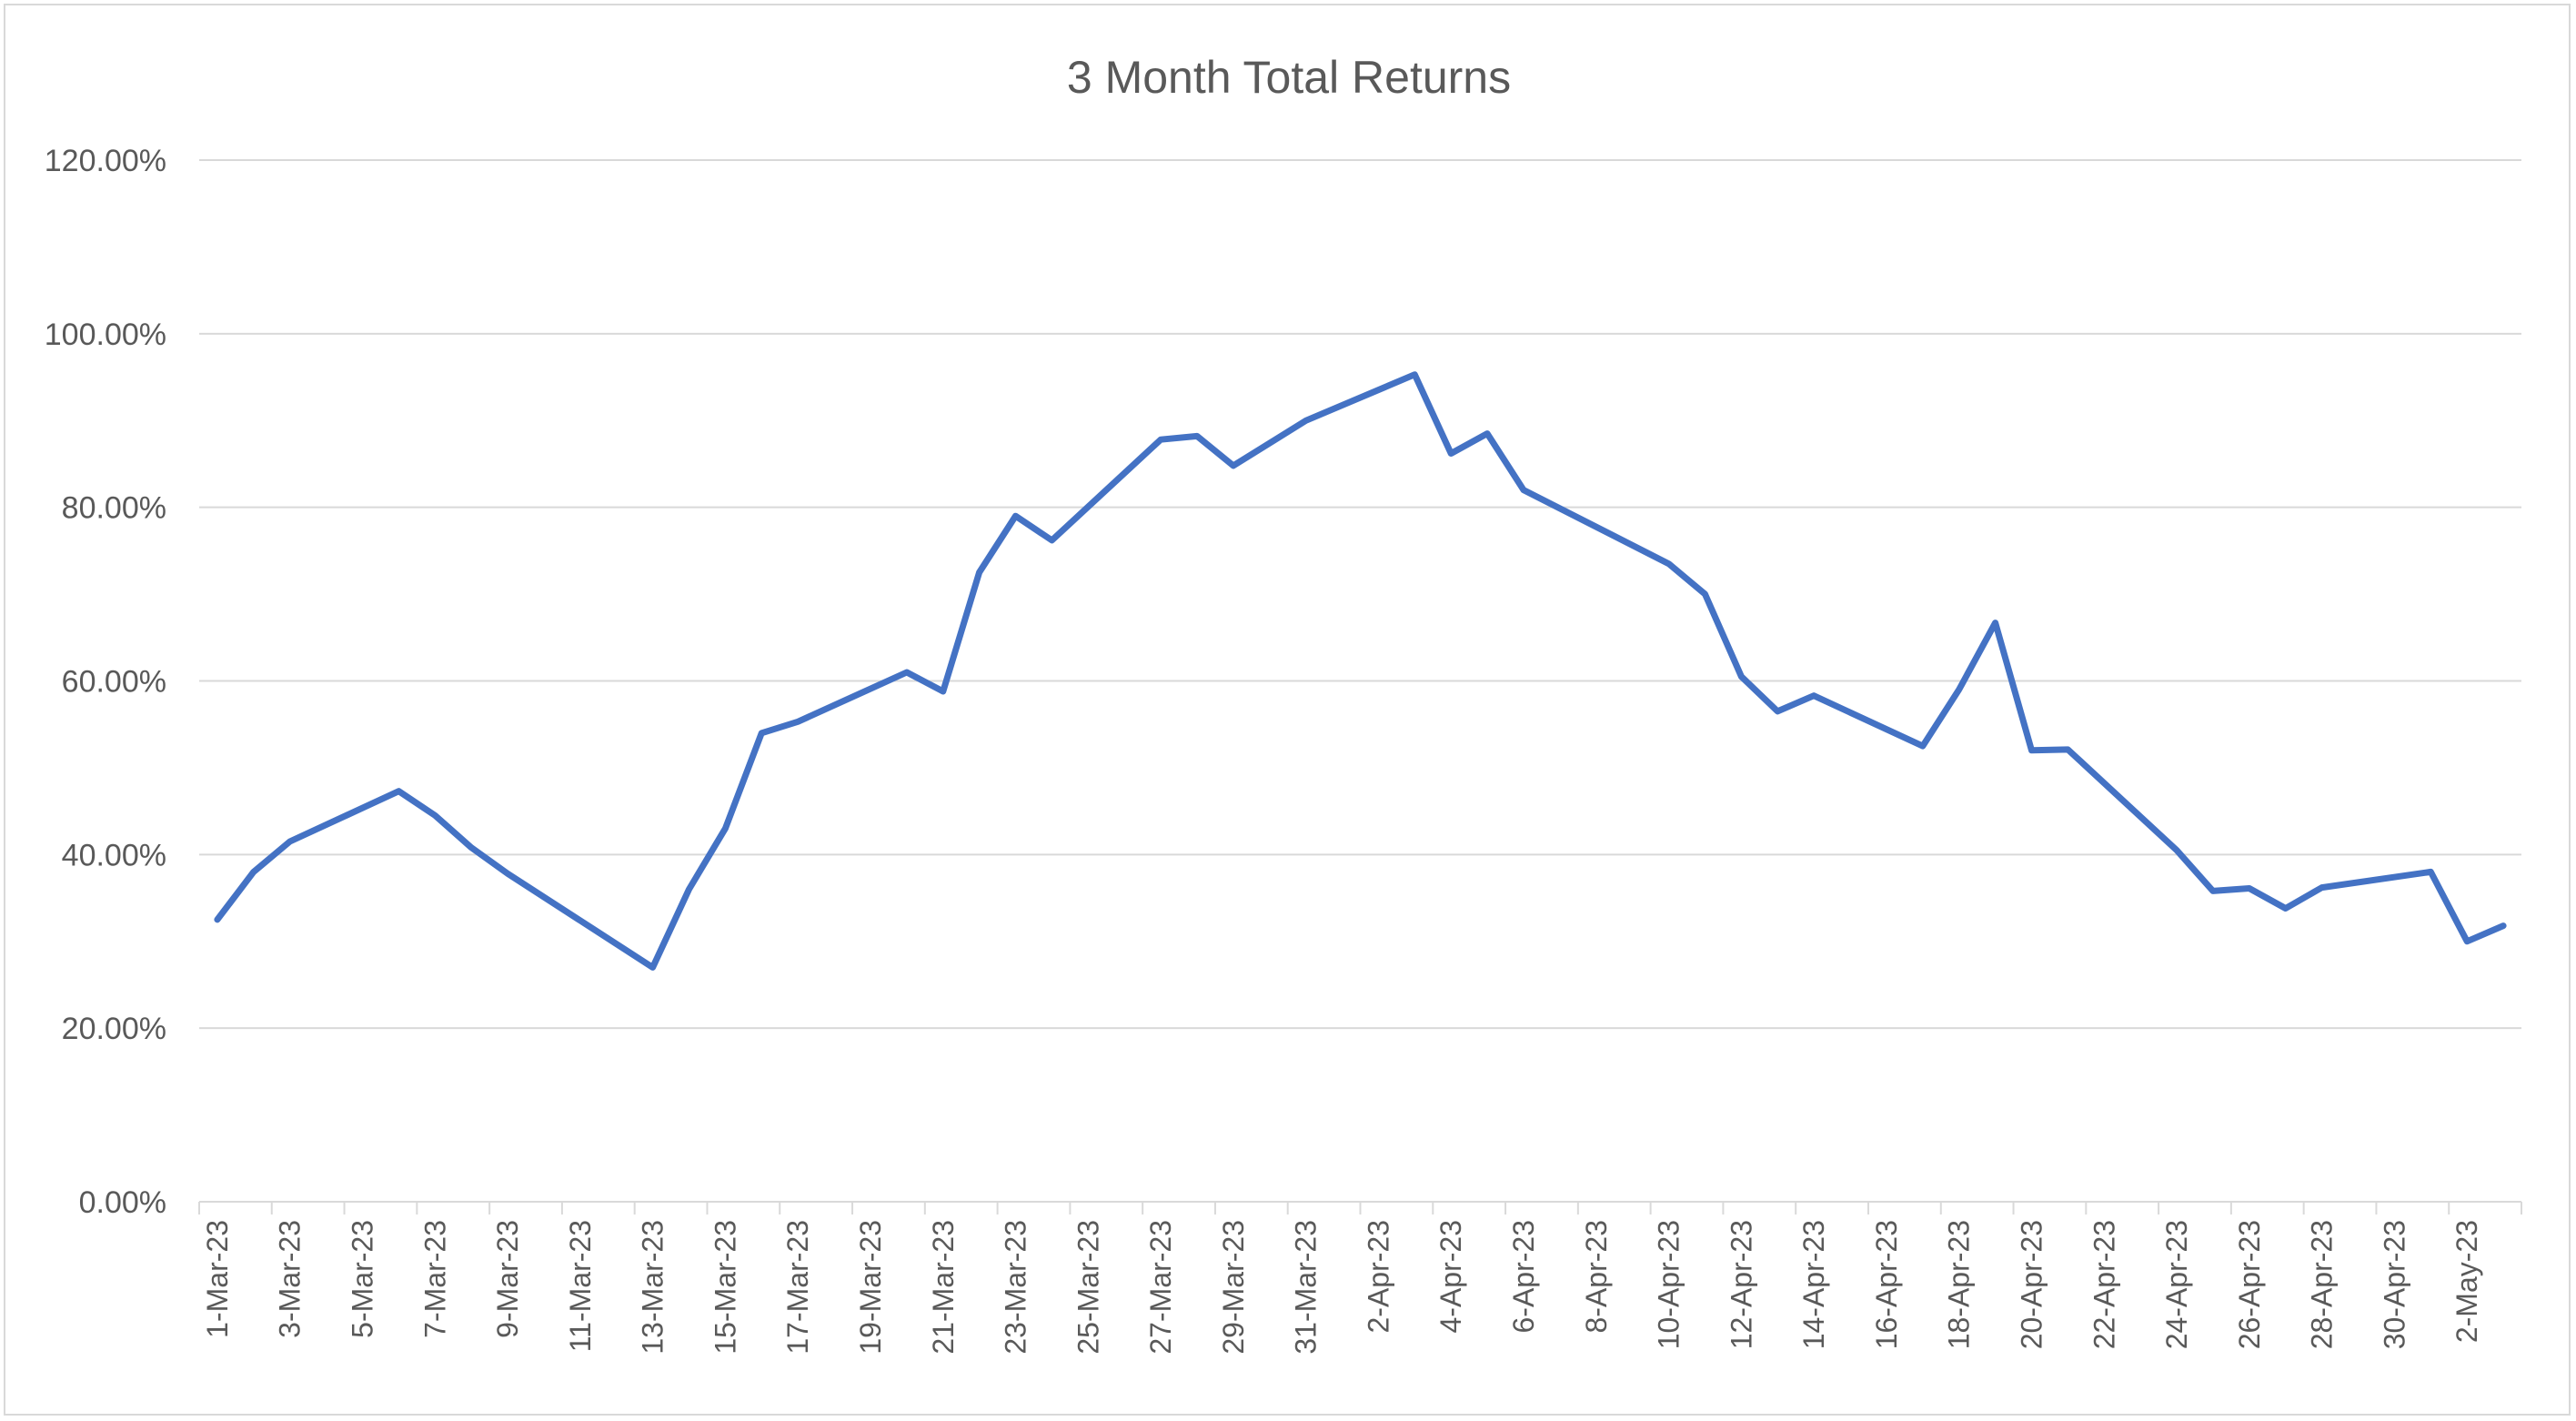  Describe the element at coordinates (217, 1279) in the screenshot. I see `x-tick-label: 1-Mar-23` at that location.